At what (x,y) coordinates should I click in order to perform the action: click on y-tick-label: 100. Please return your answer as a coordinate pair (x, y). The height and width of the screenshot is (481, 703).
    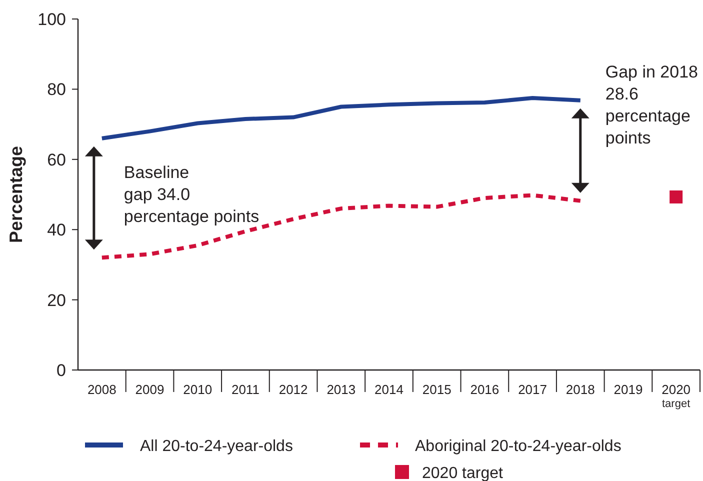
    Looking at the image, I should click on (52, 19).